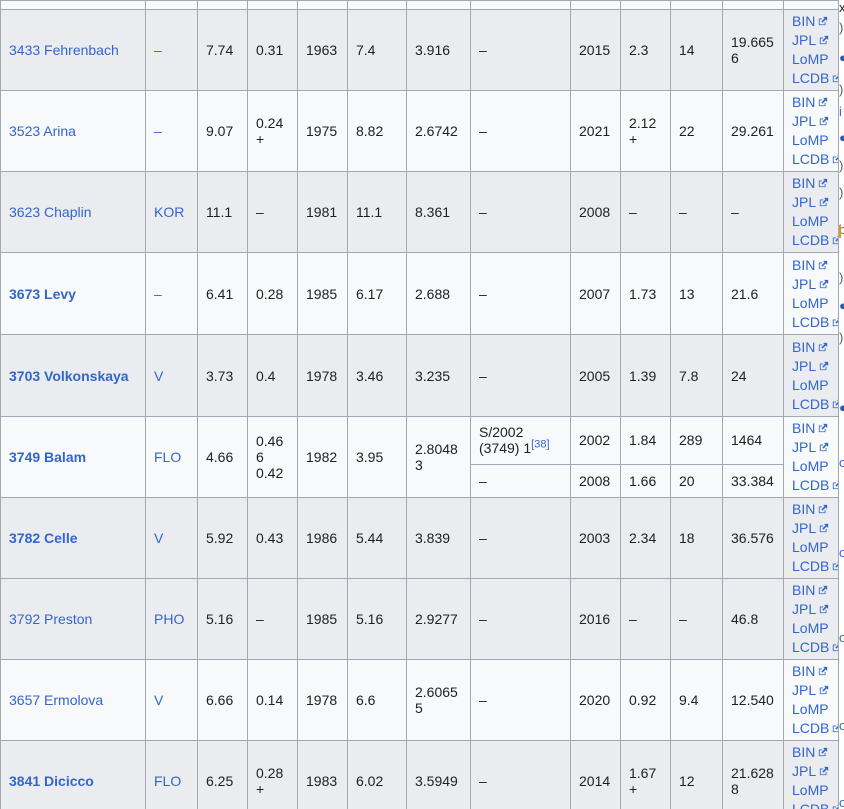 This screenshot has height=809, width=844. I want to click on primary-year-cell: 1978, so click(322, 700).